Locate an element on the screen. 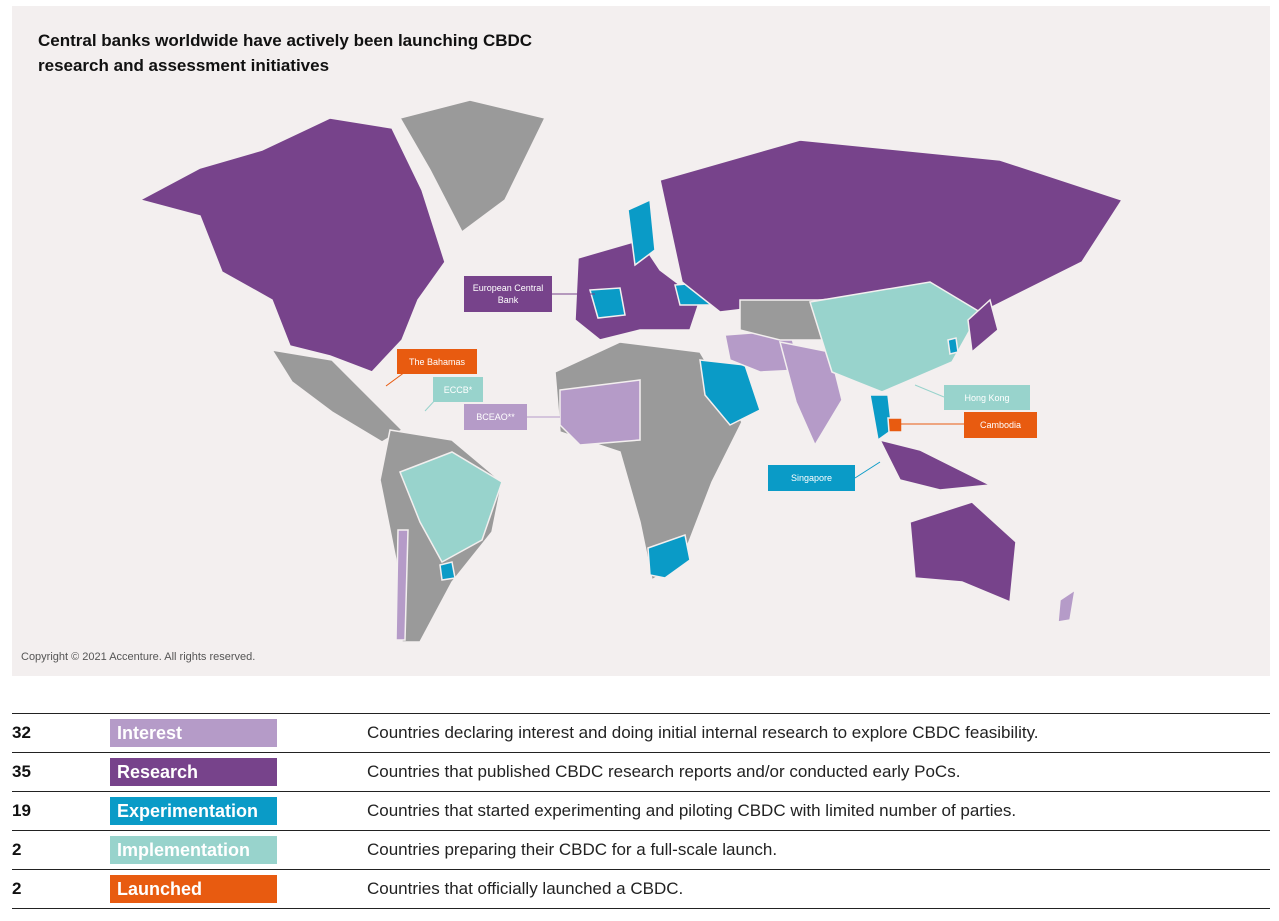  saudi-arabia-experimentation is located at coordinates (730, 392).